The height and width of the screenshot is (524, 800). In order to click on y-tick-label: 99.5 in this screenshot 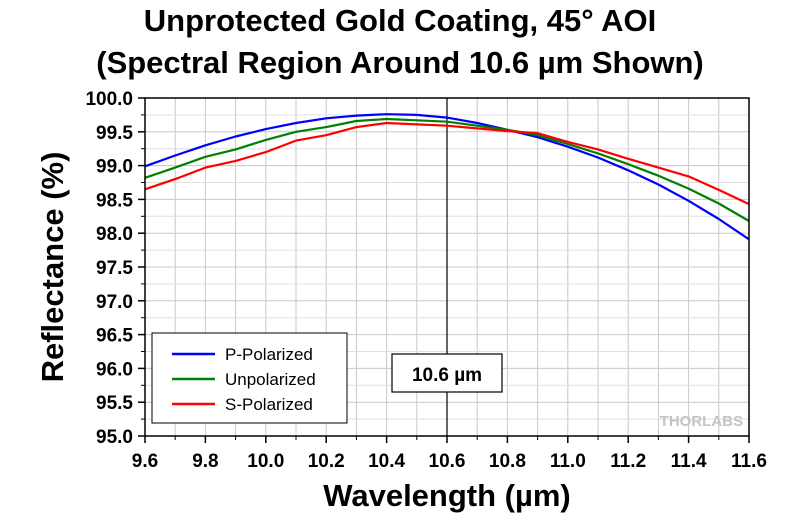, I will do `click(114, 133)`.